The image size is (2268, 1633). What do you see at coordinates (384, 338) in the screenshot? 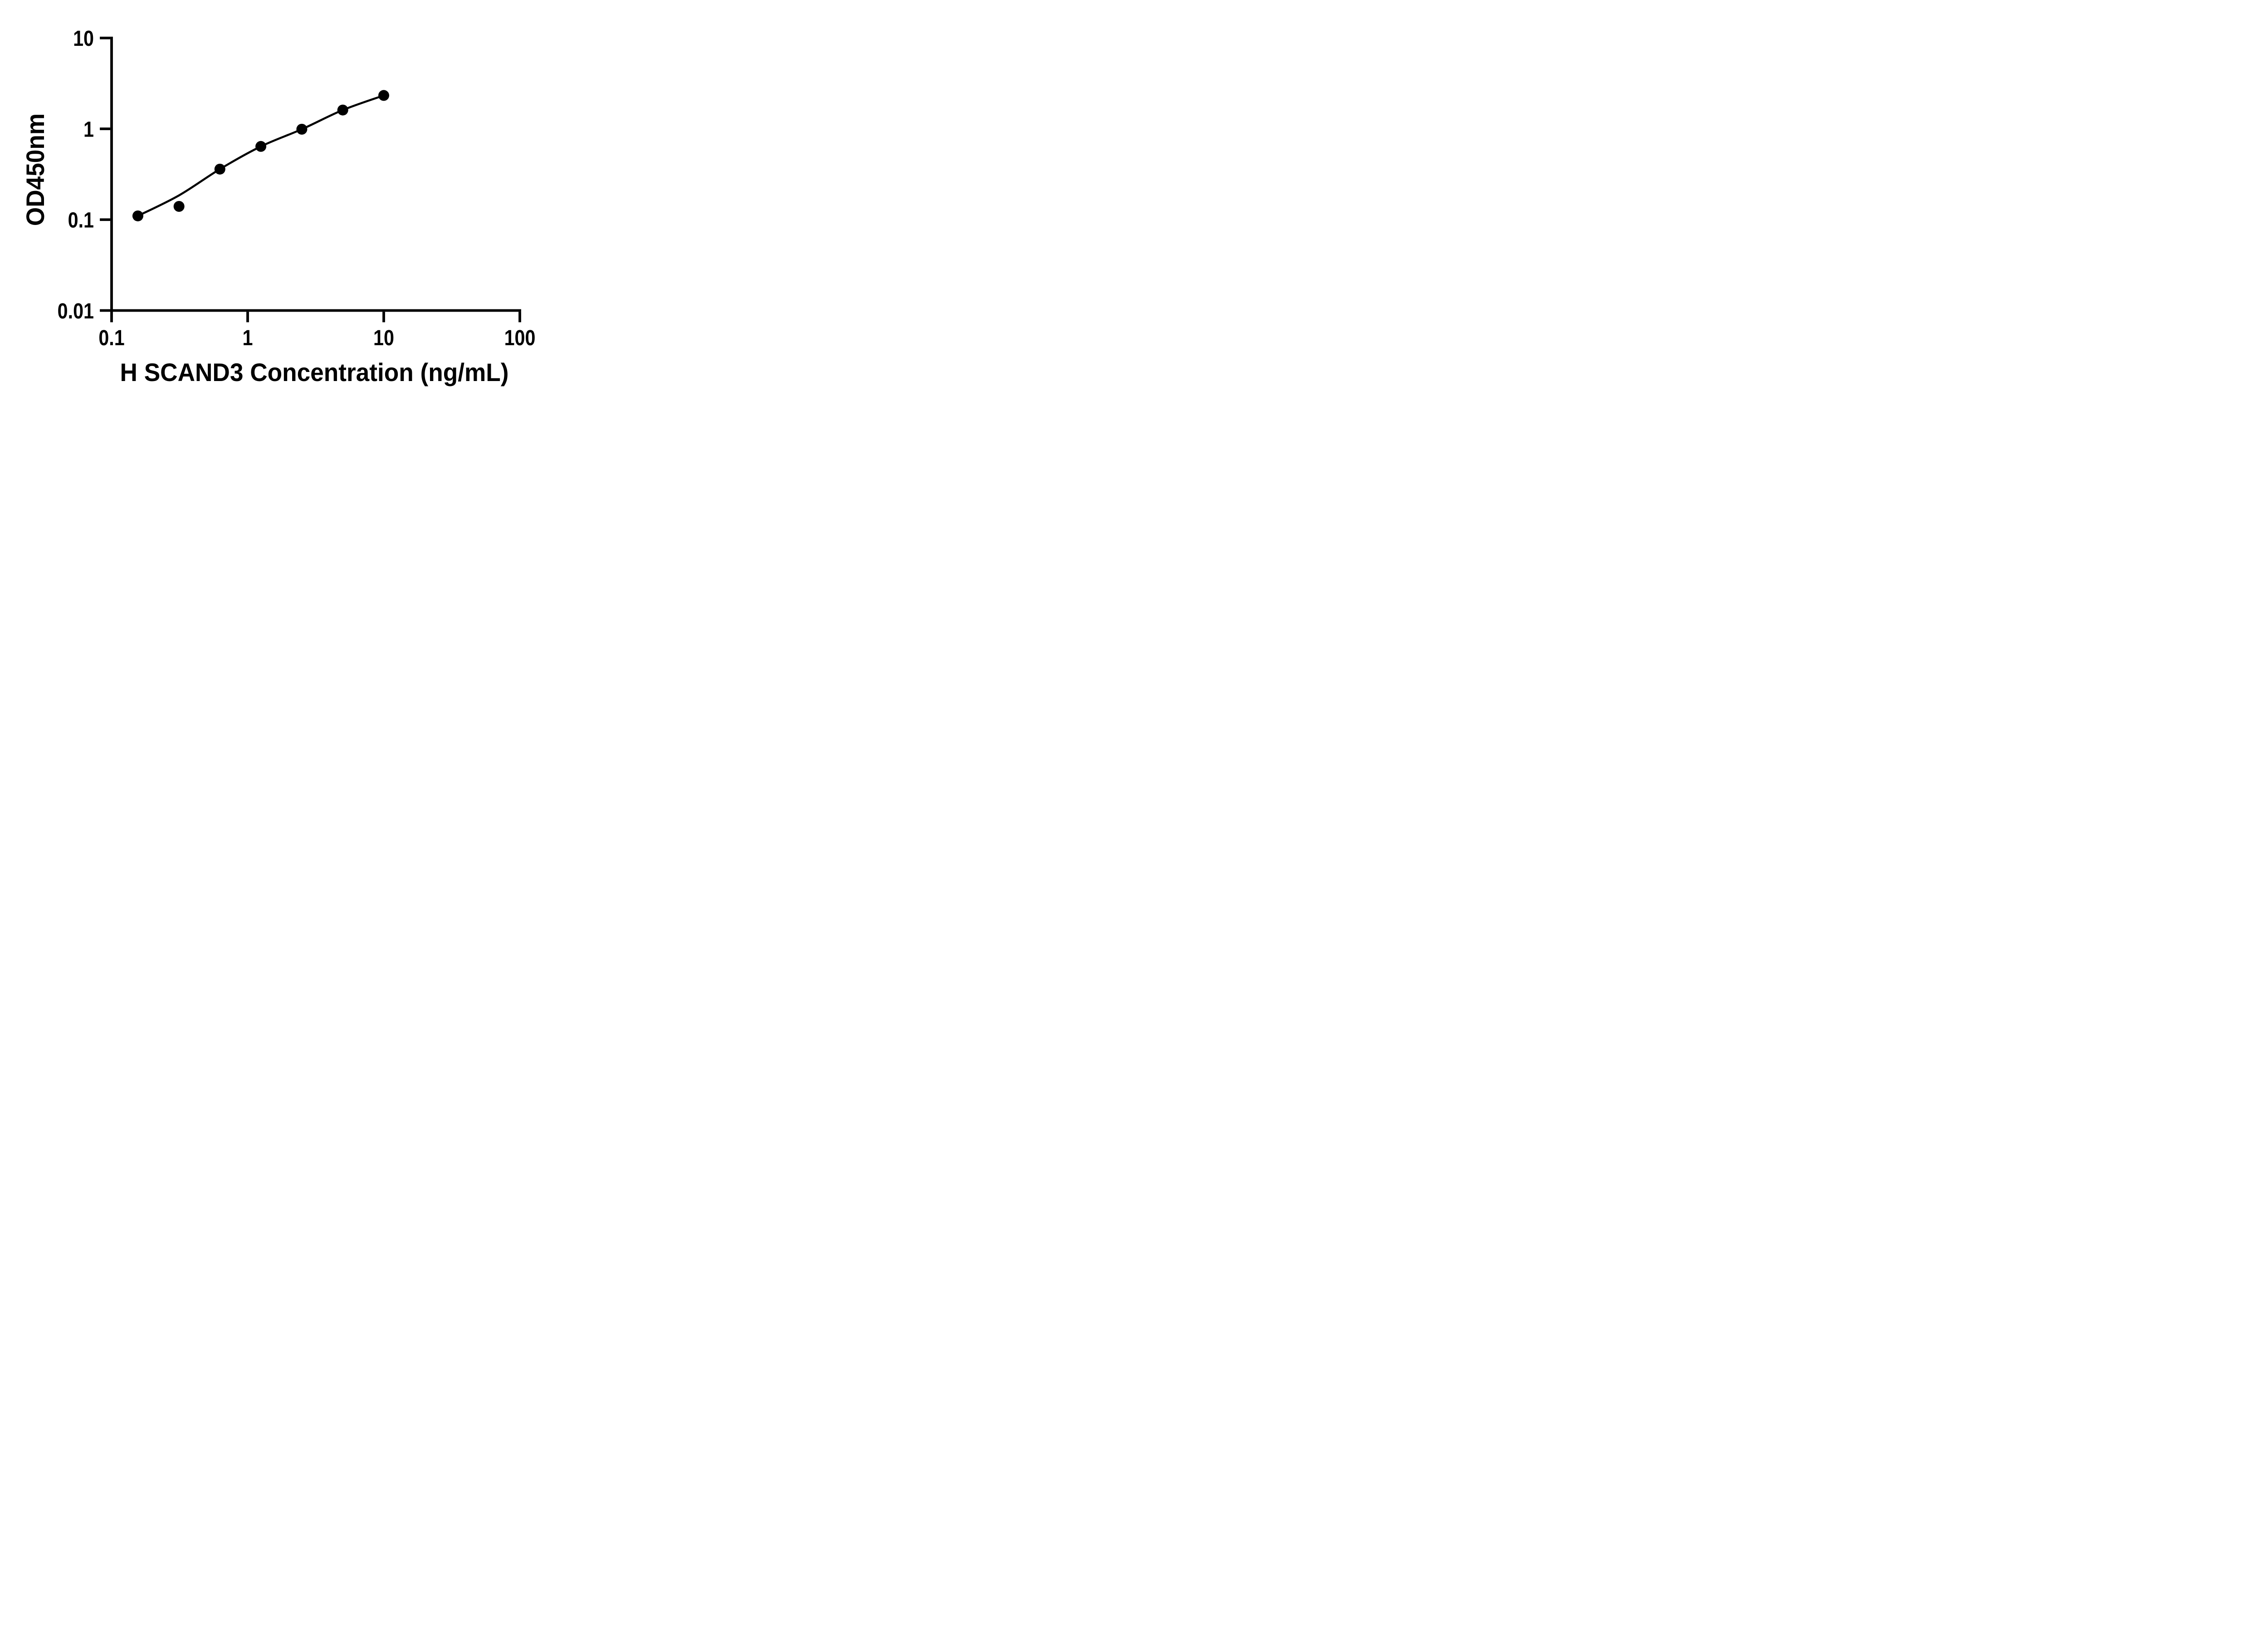
I see `x-tick-label: 10` at bounding box center [384, 338].